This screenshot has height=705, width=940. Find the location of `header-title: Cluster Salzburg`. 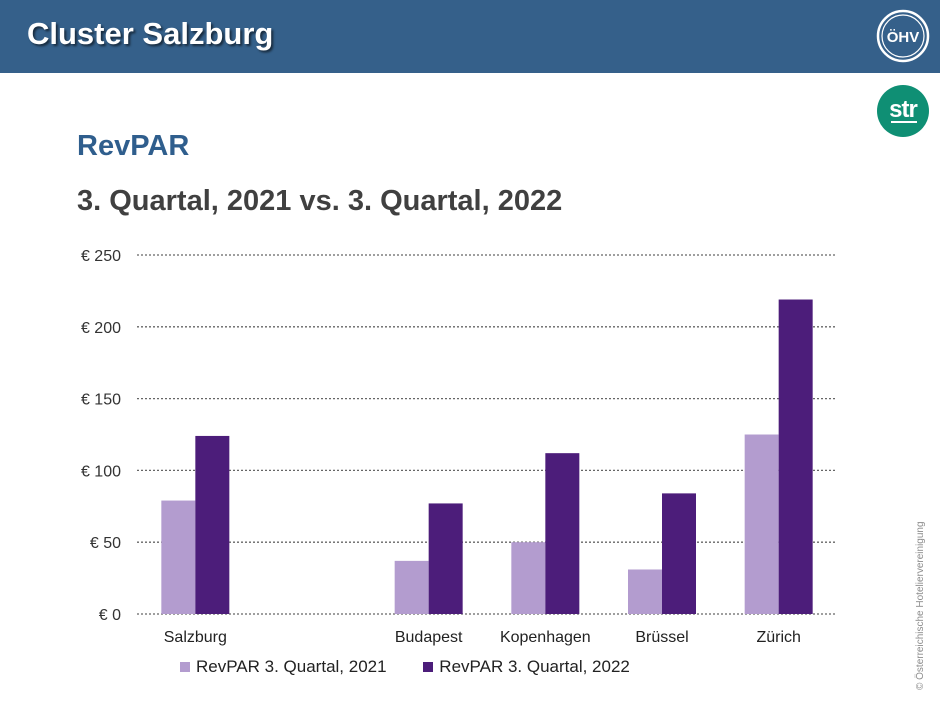

header-title: Cluster Salzburg is located at coordinates (150, 33).